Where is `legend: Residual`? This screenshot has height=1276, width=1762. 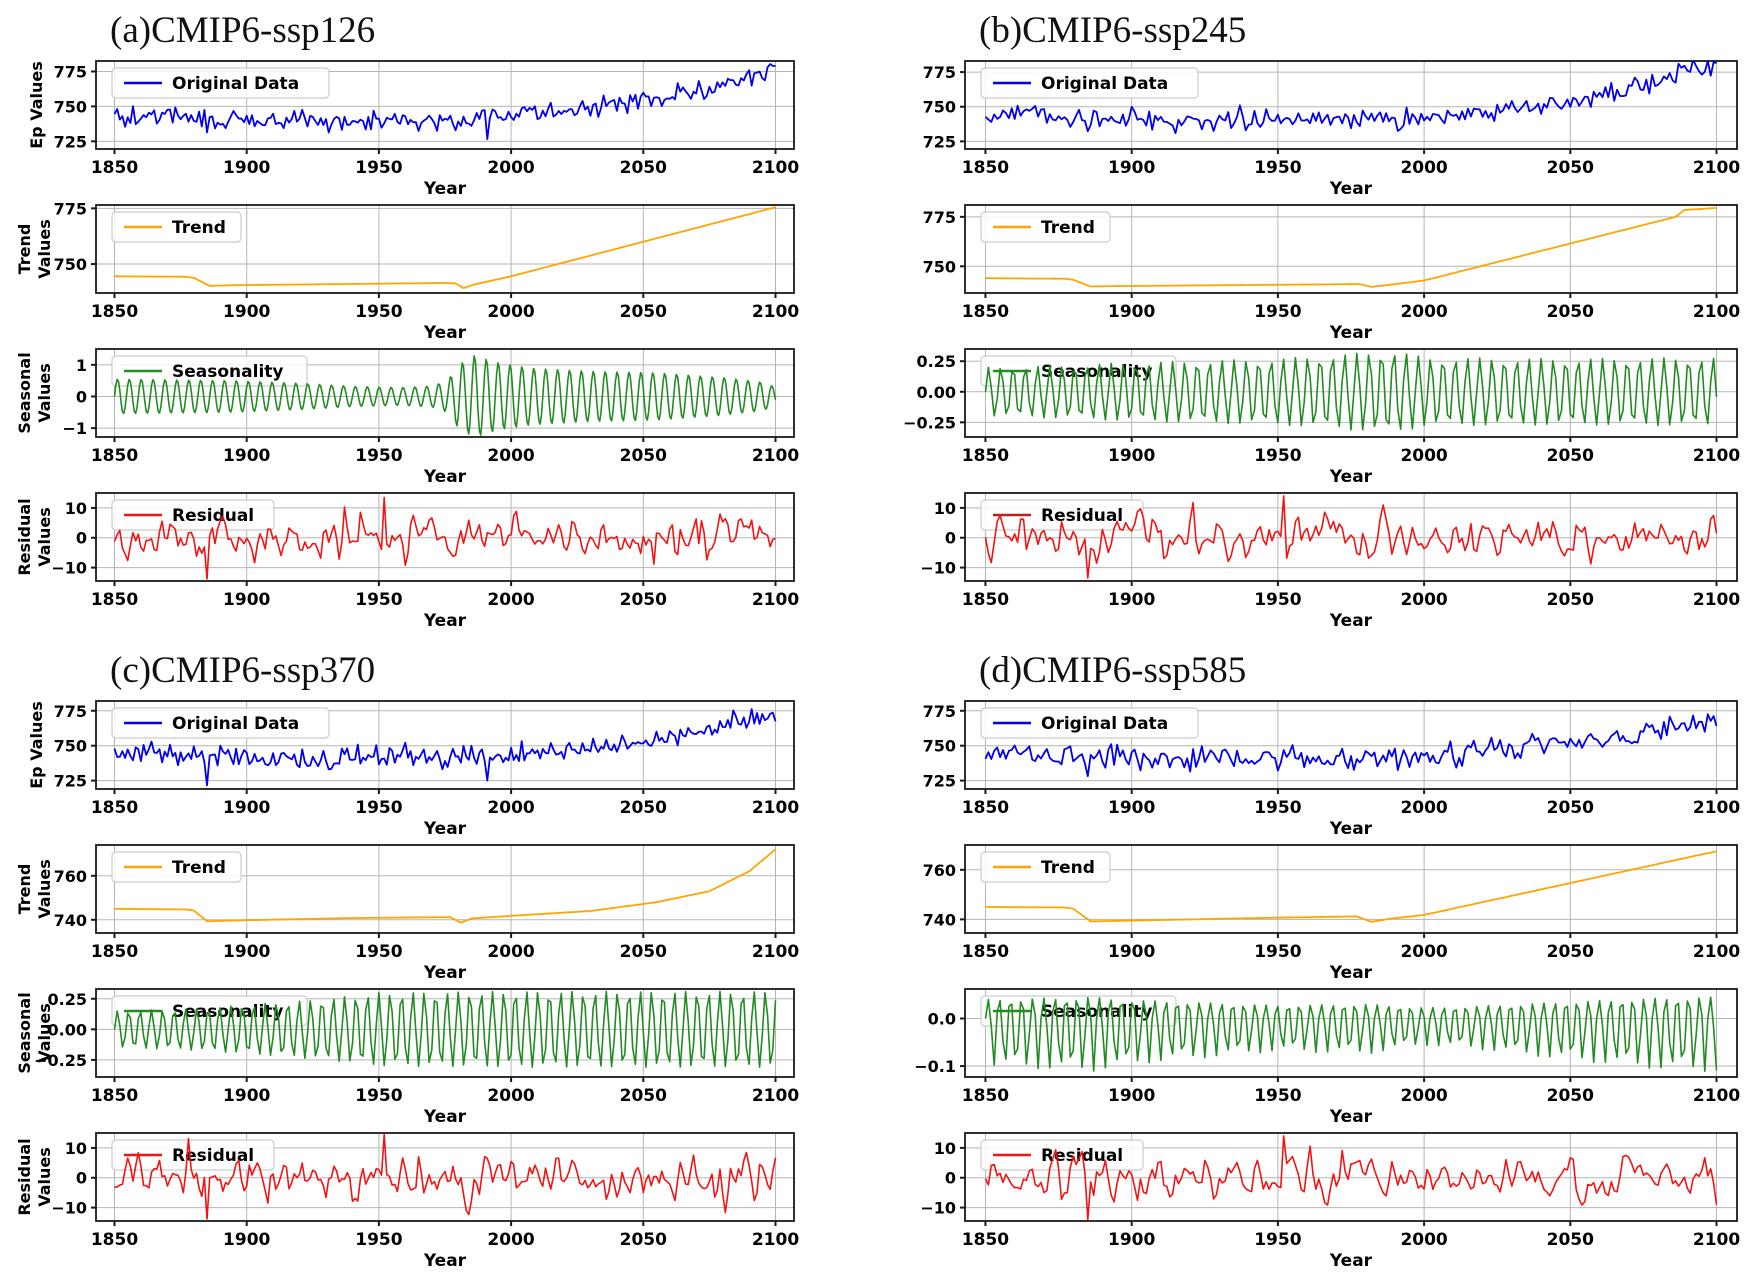
legend: Residual is located at coordinates (1062, 1155).